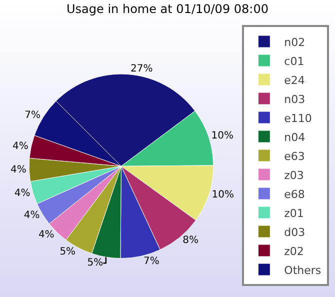 The image size is (335, 297). What do you see at coordinates (294, 80) in the screenshot?
I see `legend-label: e24` at bounding box center [294, 80].